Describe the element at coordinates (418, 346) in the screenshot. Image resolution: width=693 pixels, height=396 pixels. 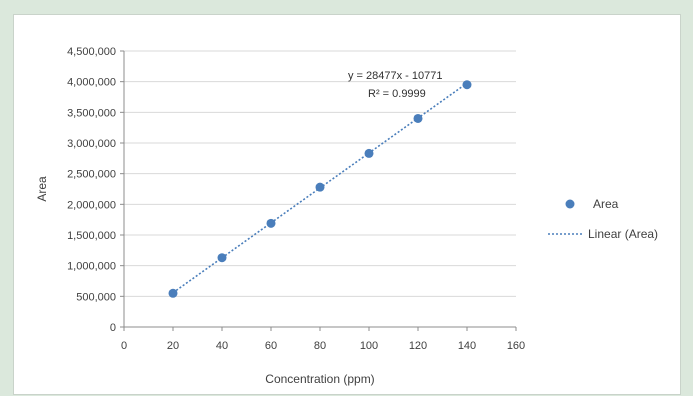
I see `x-tick-label: 120` at that location.